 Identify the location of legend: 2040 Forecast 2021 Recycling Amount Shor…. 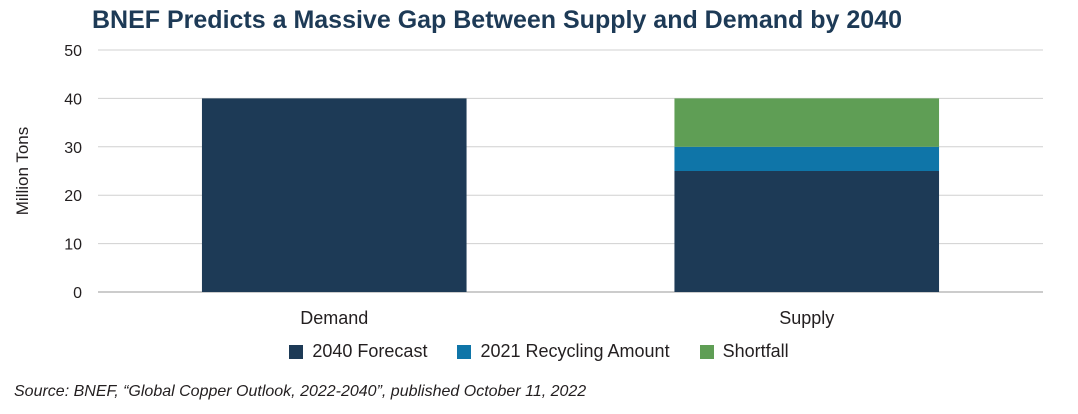
(539, 351).